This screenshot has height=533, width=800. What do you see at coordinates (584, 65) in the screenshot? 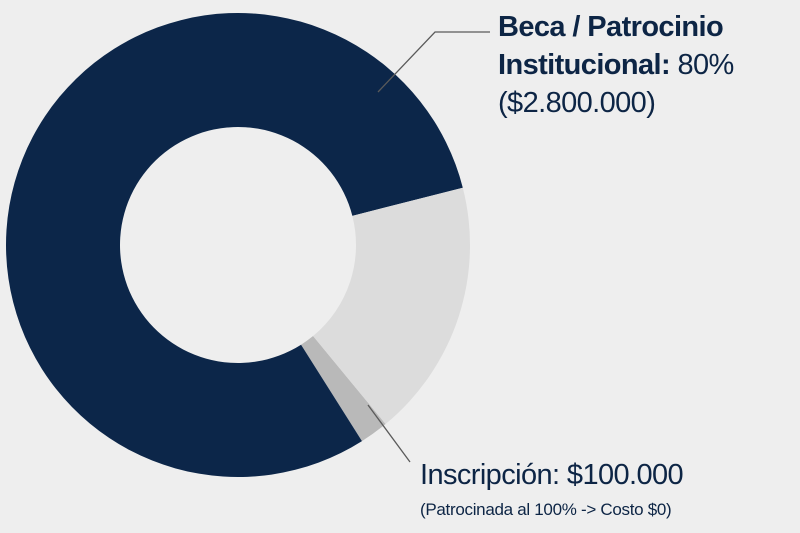
I see `beca-label-line2-strong: Institucional:` at bounding box center [584, 65].